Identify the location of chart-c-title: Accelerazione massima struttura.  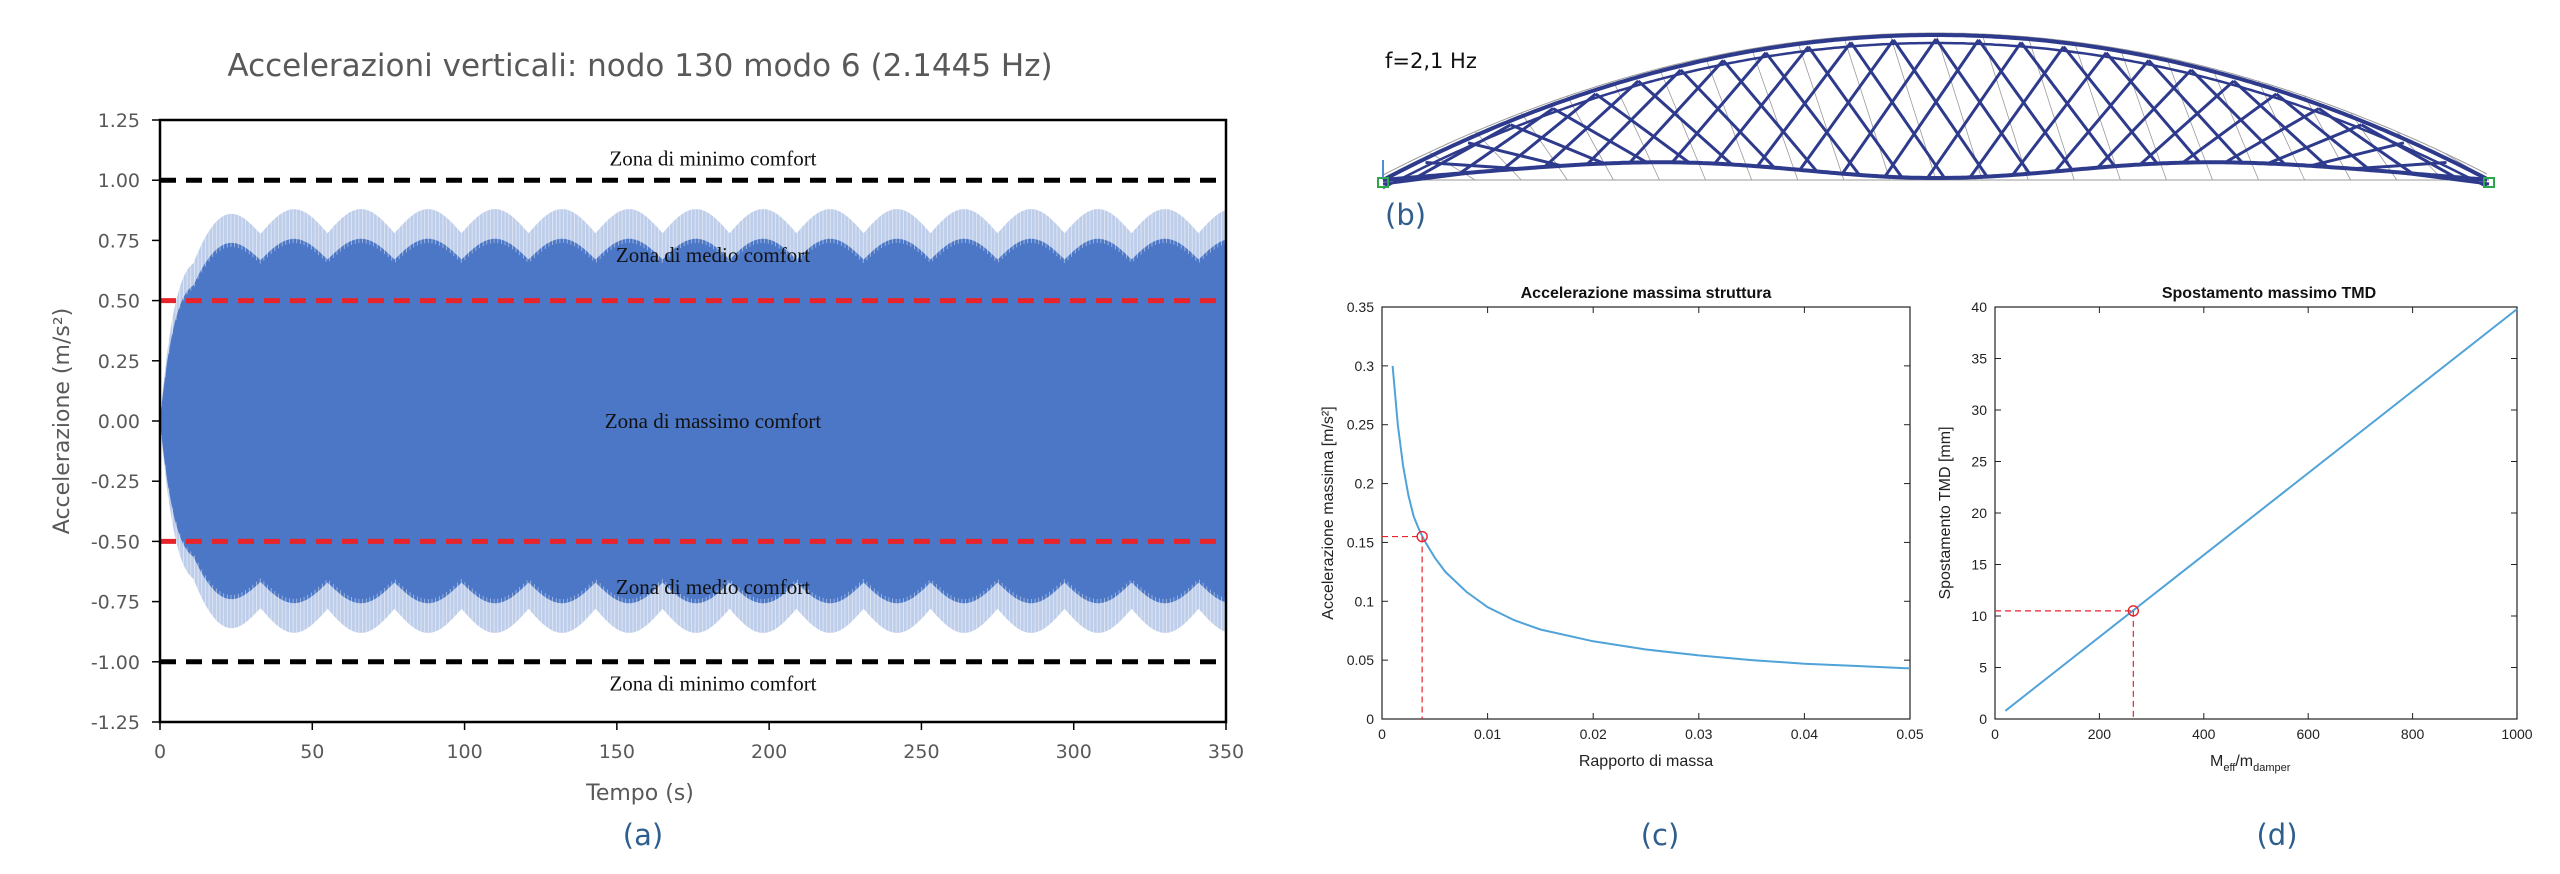
(1646, 293).